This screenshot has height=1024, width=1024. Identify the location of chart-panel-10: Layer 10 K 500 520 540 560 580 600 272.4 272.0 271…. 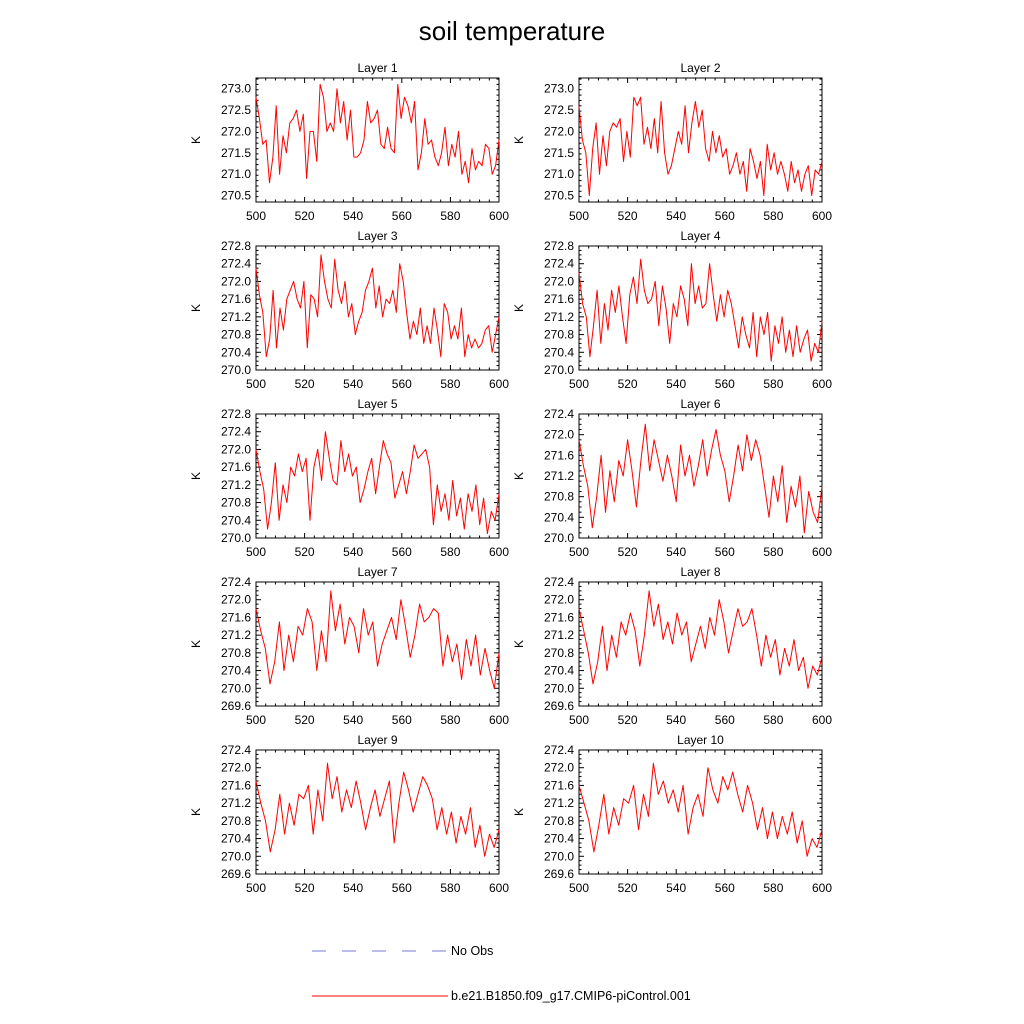
(672, 814).